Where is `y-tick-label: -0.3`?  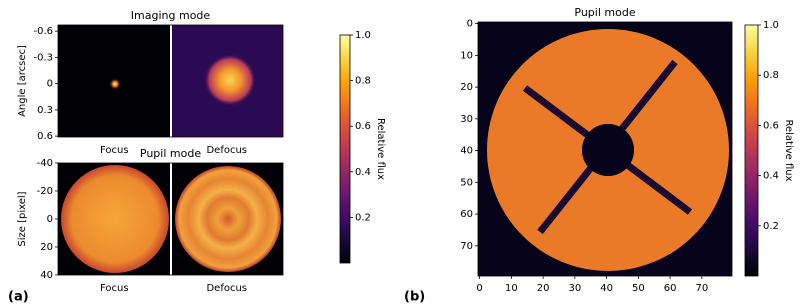
y-tick-label: -0.3 is located at coordinates (43, 57).